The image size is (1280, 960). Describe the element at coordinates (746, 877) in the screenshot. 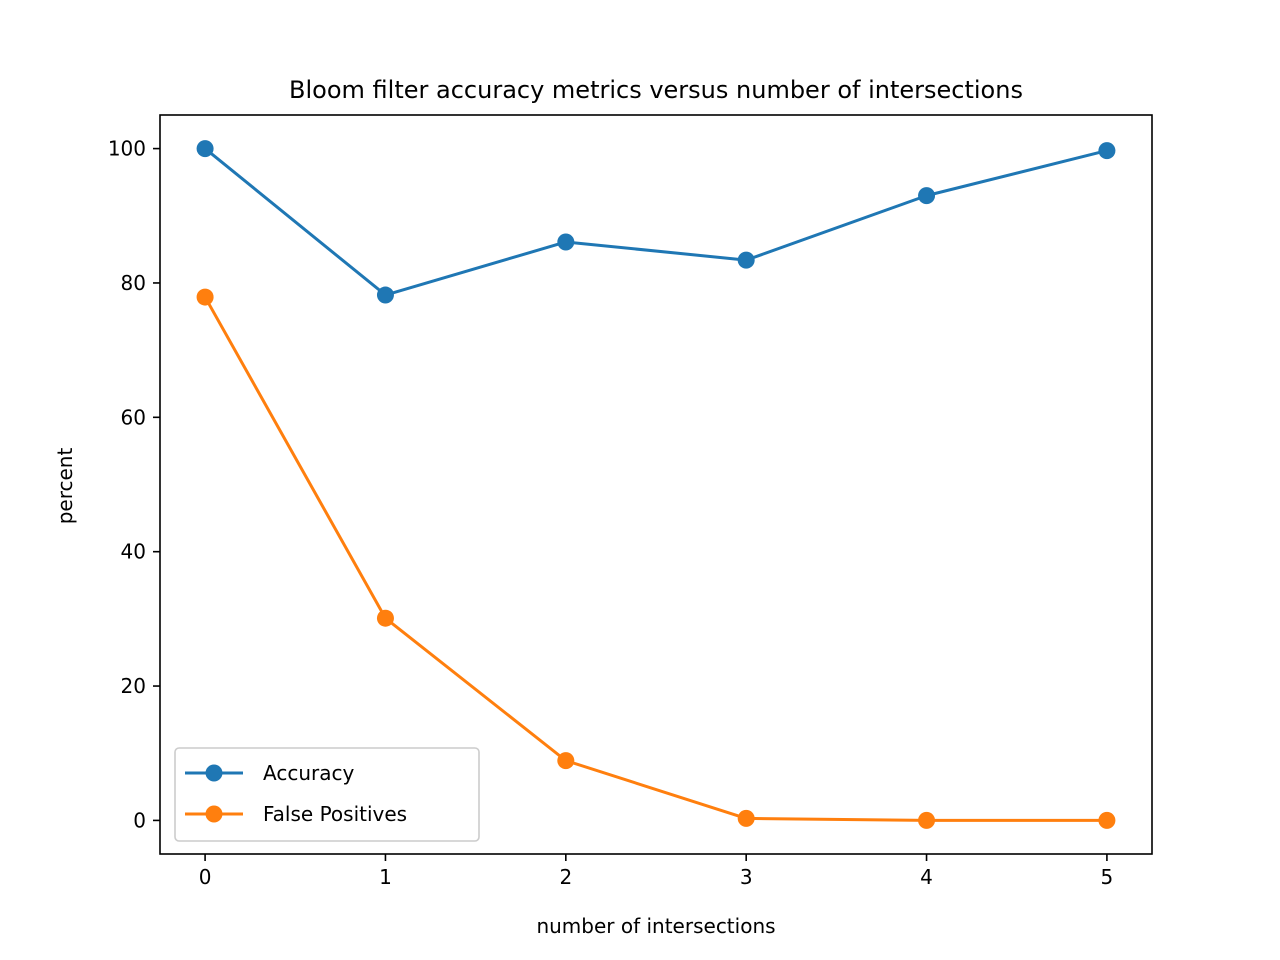

I see `x-tick-label-3: 3` at that location.